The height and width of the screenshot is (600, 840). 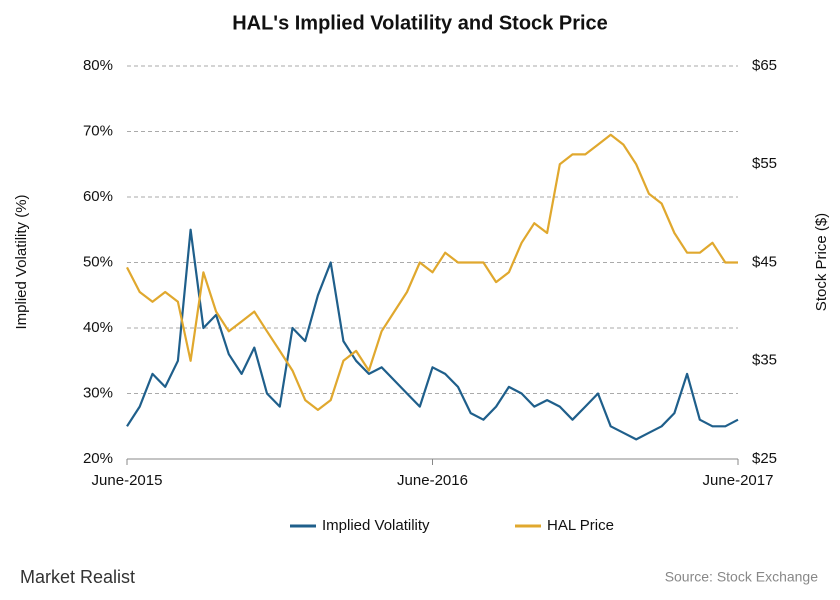 What do you see at coordinates (764, 261) in the screenshot?
I see `y2-tick-label: $45` at bounding box center [764, 261].